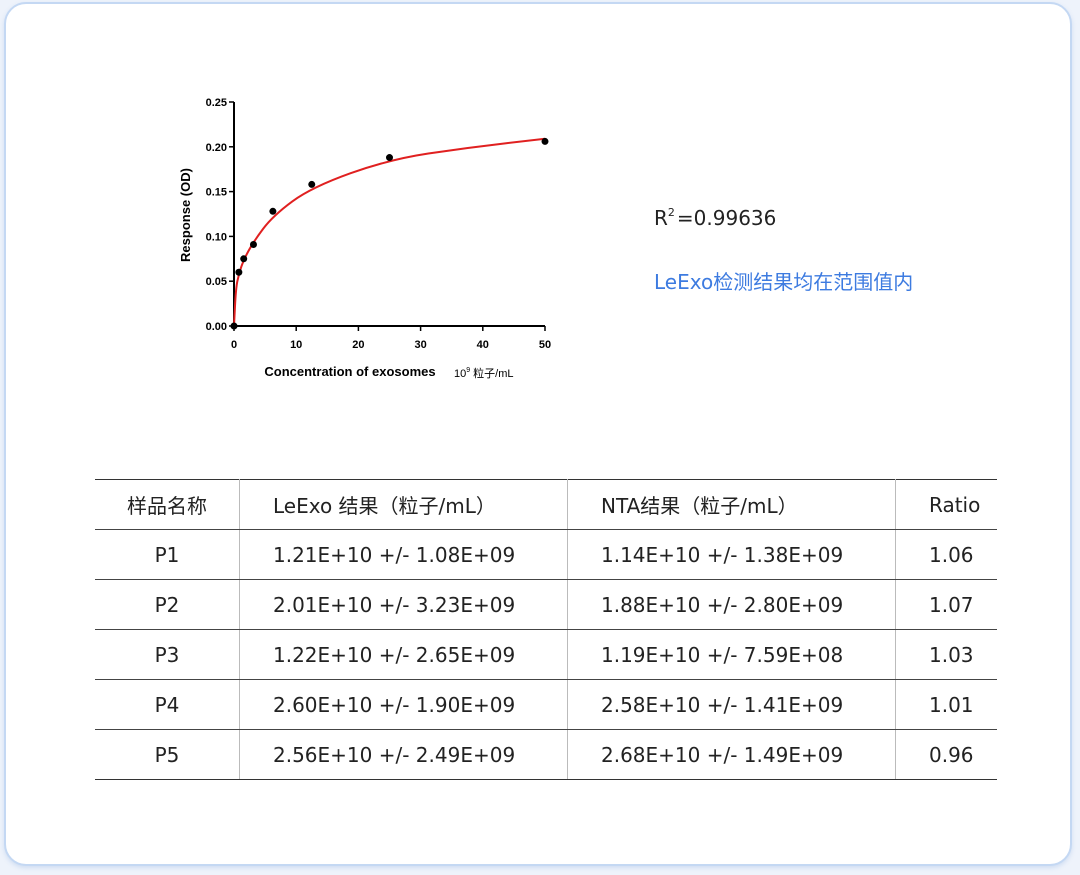  What do you see at coordinates (296, 345) in the screenshot?
I see `x-tick-label: 10` at bounding box center [296, 345].